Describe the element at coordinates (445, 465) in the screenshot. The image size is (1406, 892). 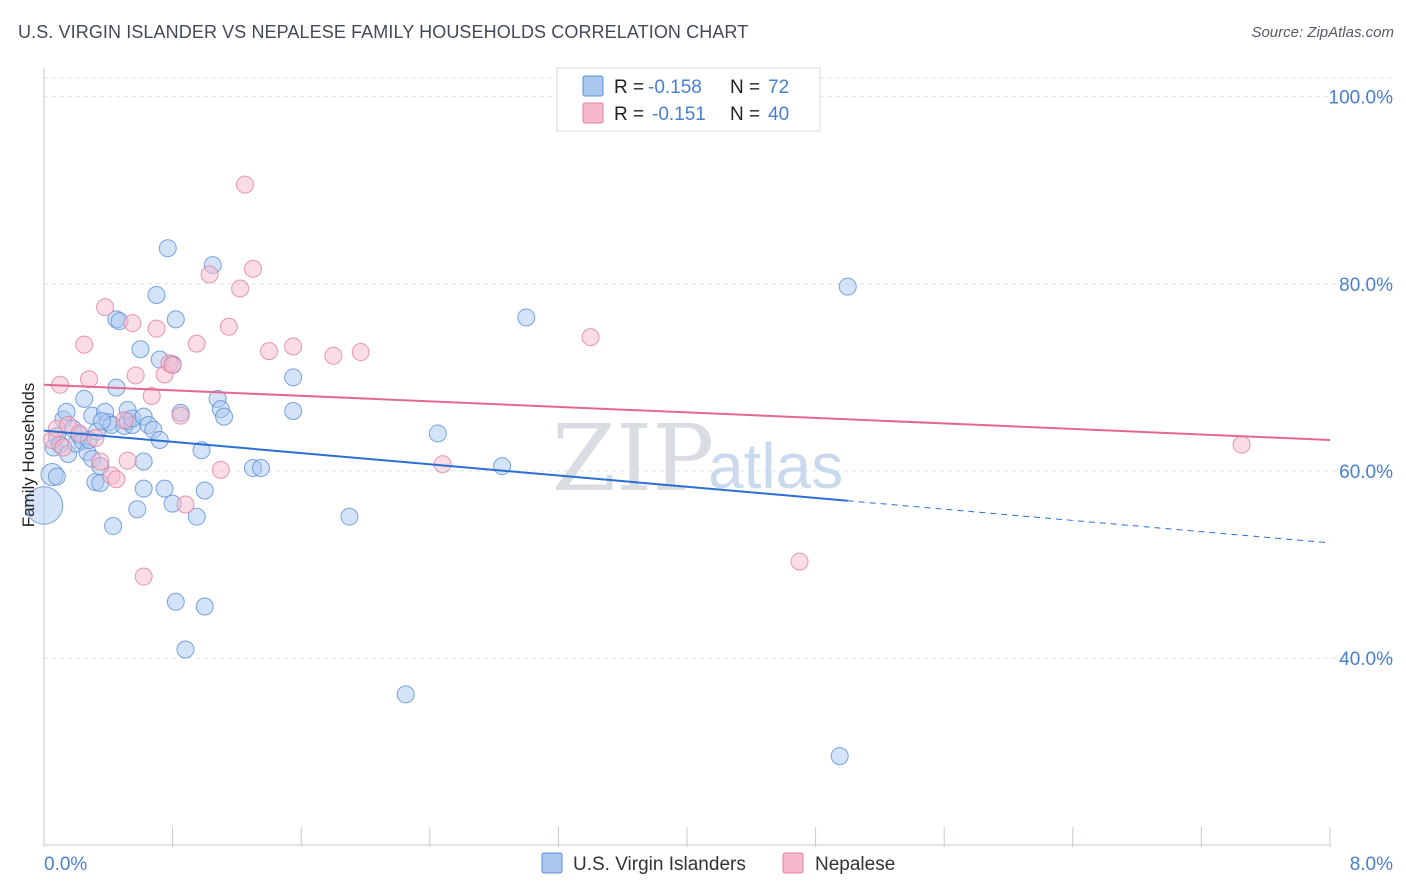
I see `trend-line-virgin-islanders` at that location.